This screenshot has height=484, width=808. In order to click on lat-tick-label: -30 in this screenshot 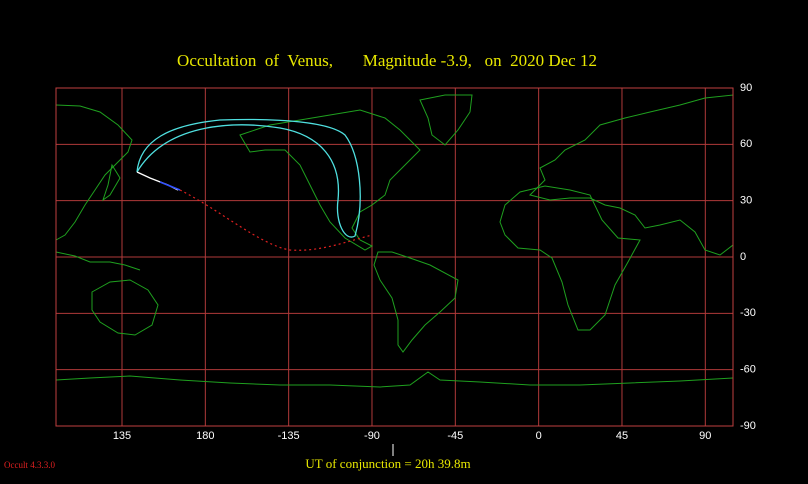, I will do `click(748, 313)`.